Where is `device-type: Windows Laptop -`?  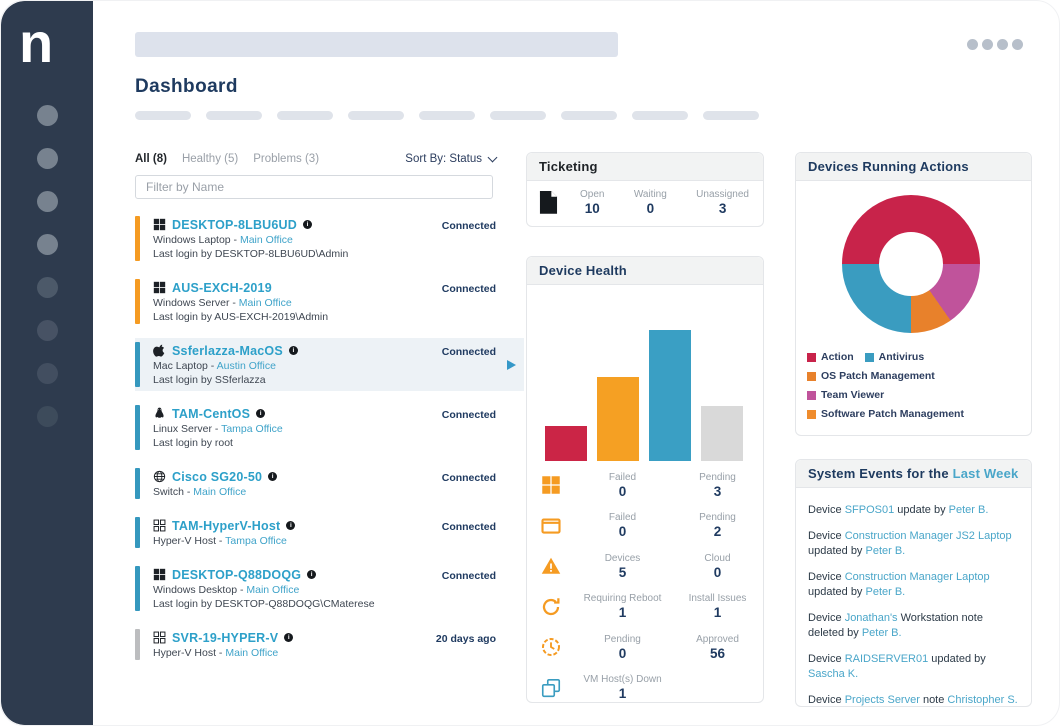 device-type: Windows Laptop - is located at coordinates (196, 240).